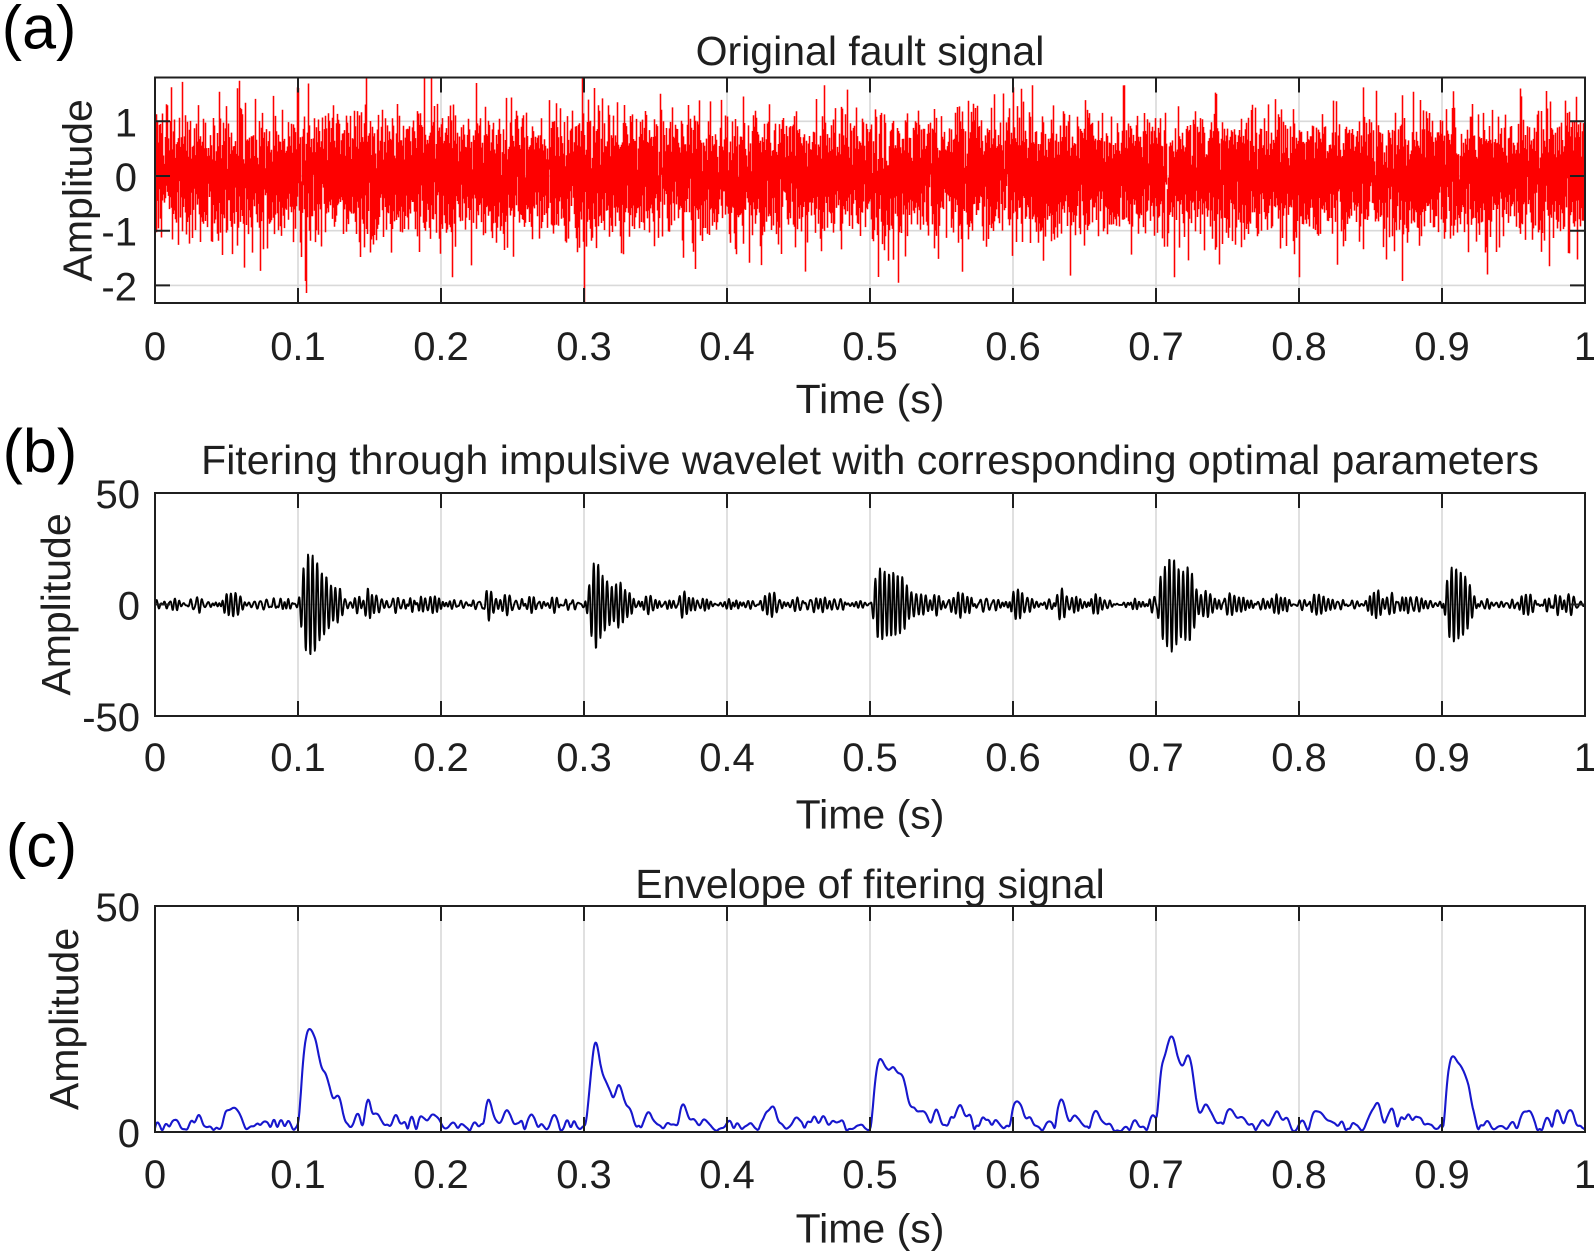  What do you see at coordinates (870, 884) in the screenshot?
I see `svg-text: Envelope of fitering signal` at bounding box center [870, 884].